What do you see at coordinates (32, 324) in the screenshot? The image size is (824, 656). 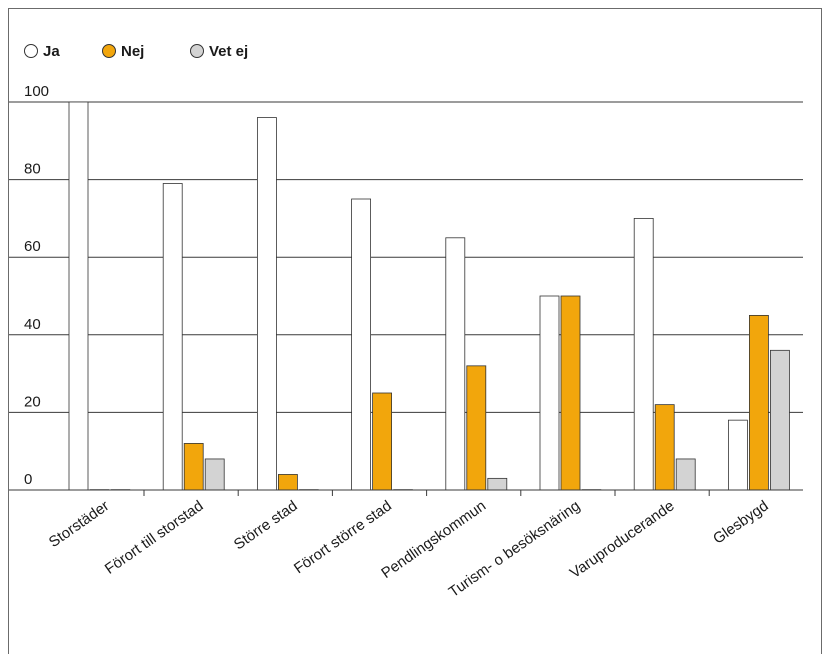 I see `y-tick-label: 40` at bounding box center [32, 324].